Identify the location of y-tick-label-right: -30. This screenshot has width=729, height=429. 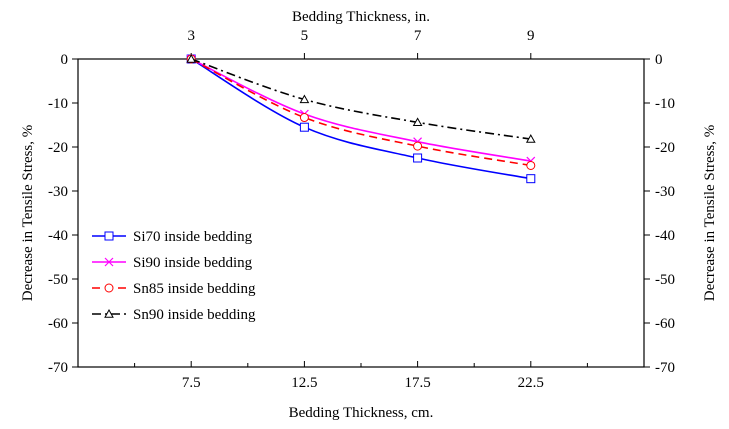
(665, 192).